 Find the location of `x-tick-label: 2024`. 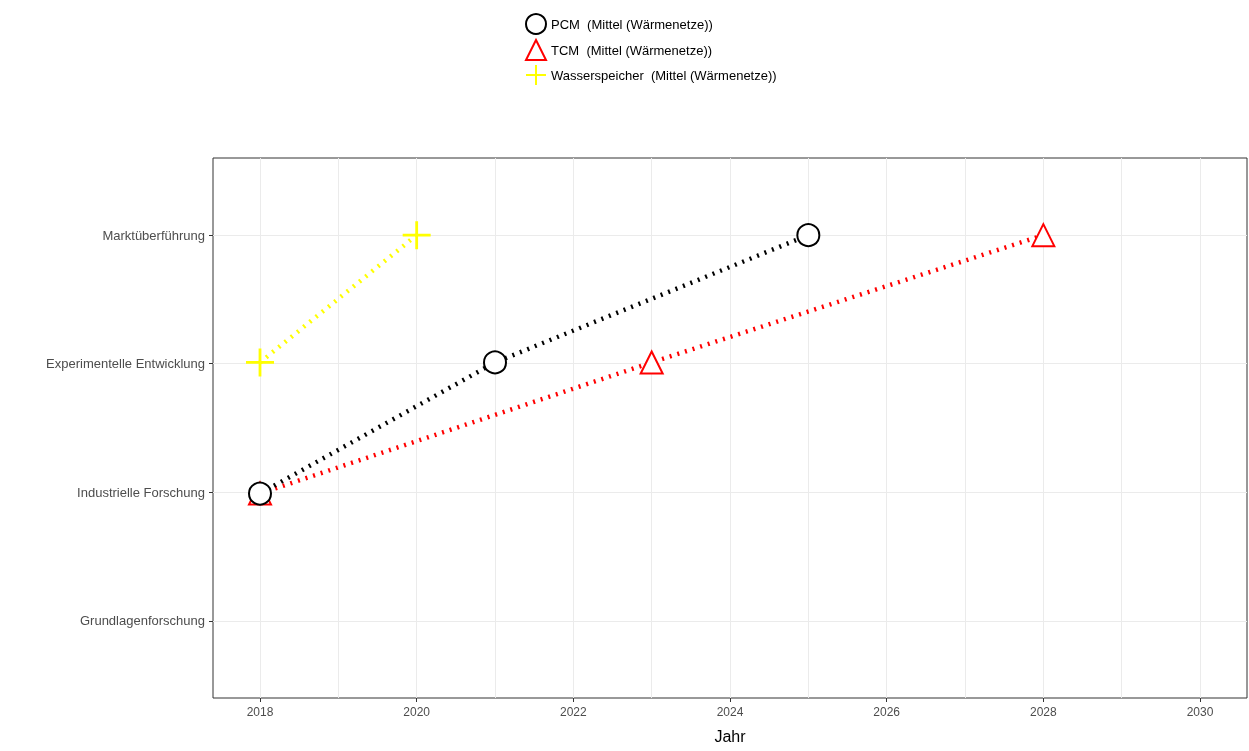

x-tick-label: 2024 is located at coordinates (730, 712).